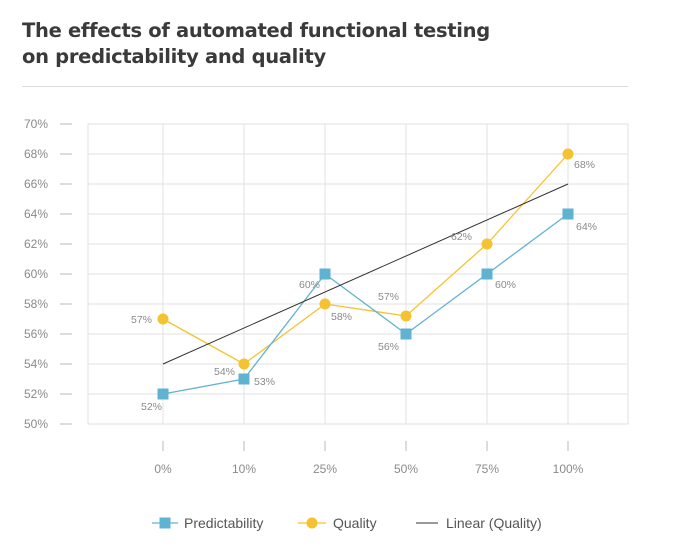  I want to click on predictability-data-label: 56%, so click(388, 347).